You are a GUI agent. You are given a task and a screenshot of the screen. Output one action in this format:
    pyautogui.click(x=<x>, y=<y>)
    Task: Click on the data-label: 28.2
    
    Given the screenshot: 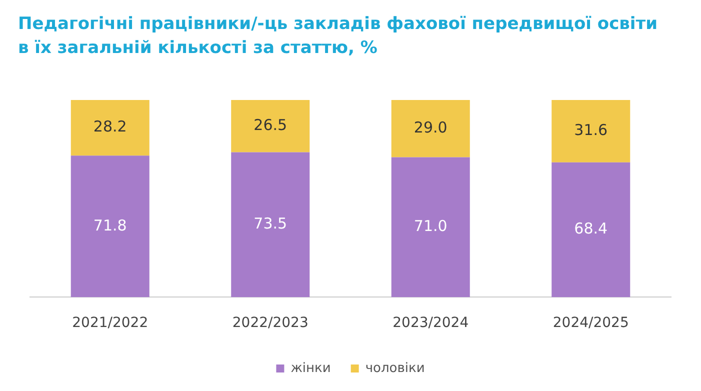 What is the action you would take?
    pyautogui.click(x=110, y=127)
    